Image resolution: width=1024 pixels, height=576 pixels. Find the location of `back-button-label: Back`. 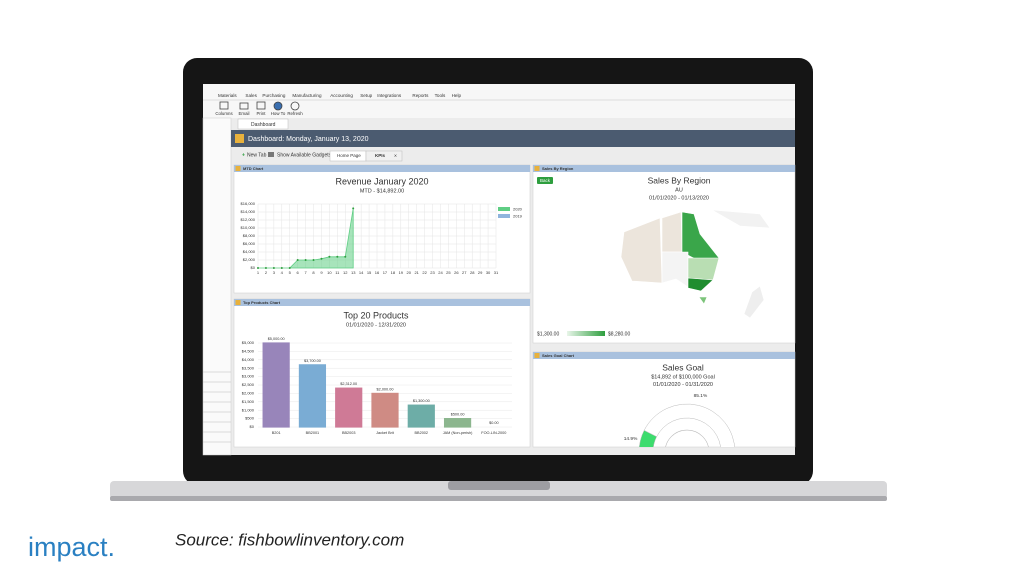

back-button-label: Back is located at coordinates (545, 180).